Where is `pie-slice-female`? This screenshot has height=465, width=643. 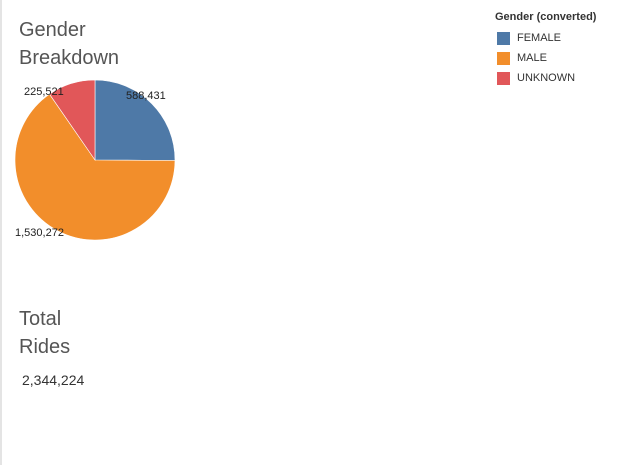
pie-slice-female is located at coordinates (135, 120).